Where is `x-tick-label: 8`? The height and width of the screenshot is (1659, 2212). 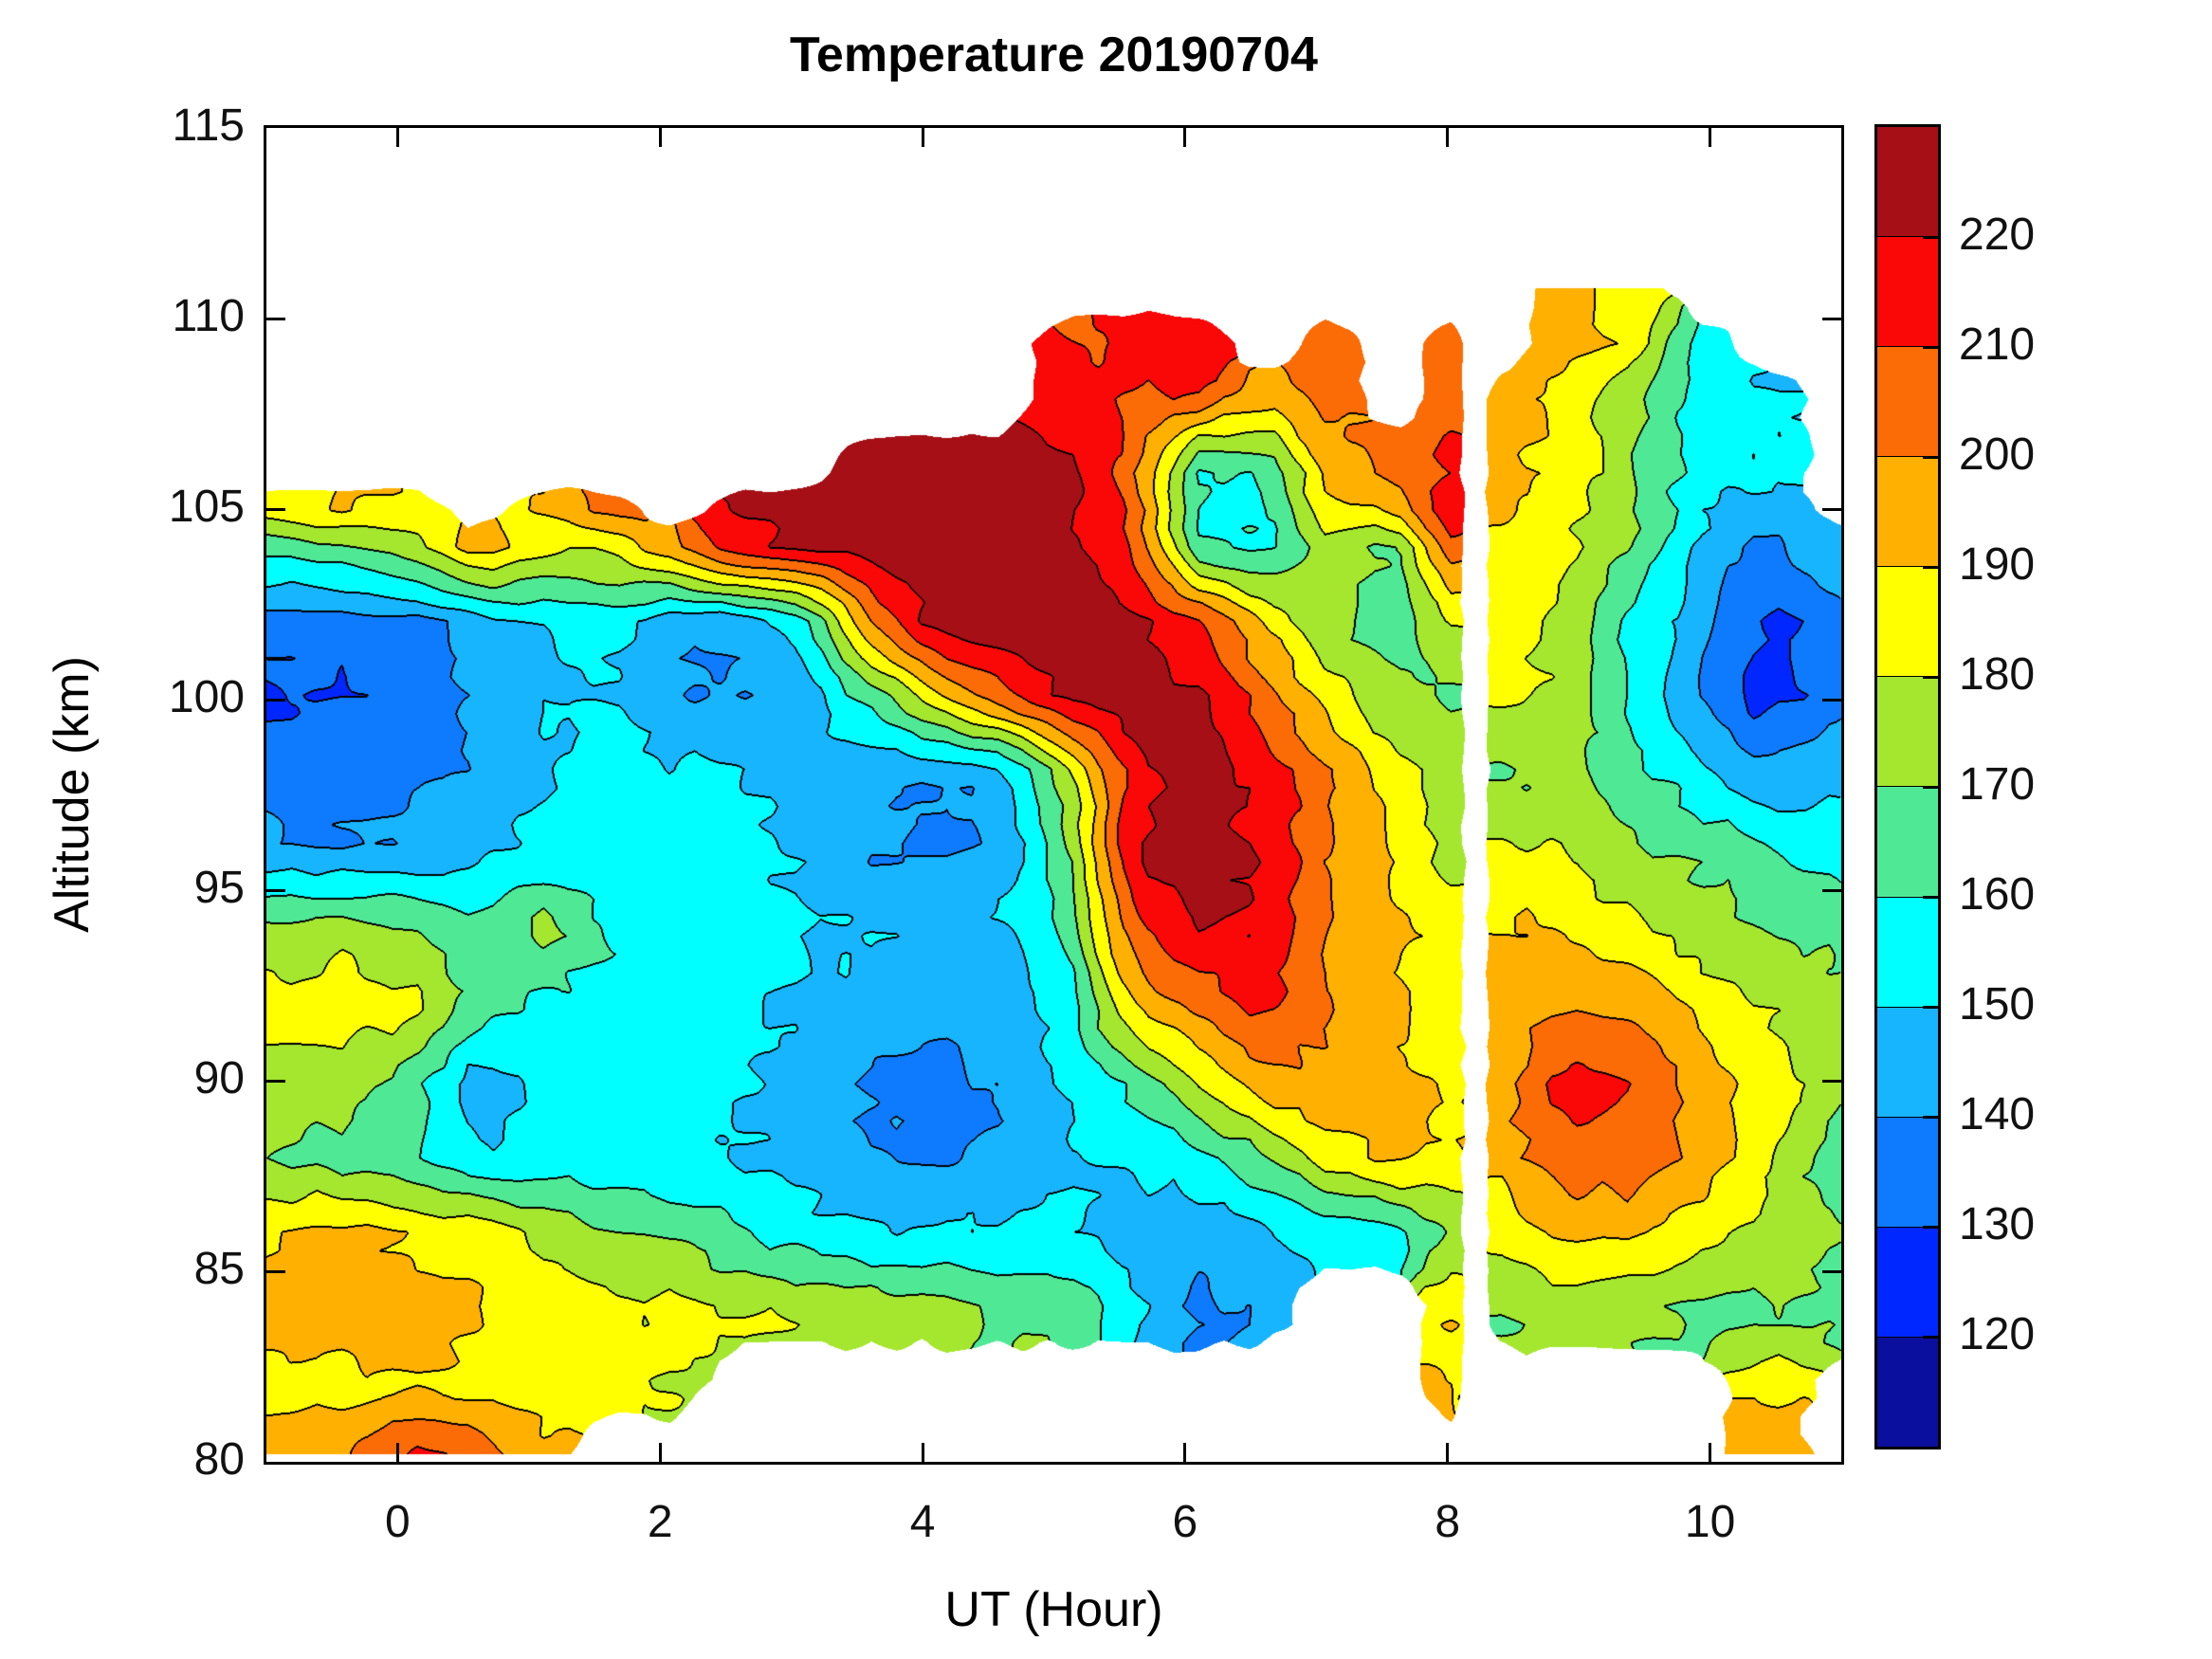
x-tick-label: 8 is located at coordinates (1448, 1522).